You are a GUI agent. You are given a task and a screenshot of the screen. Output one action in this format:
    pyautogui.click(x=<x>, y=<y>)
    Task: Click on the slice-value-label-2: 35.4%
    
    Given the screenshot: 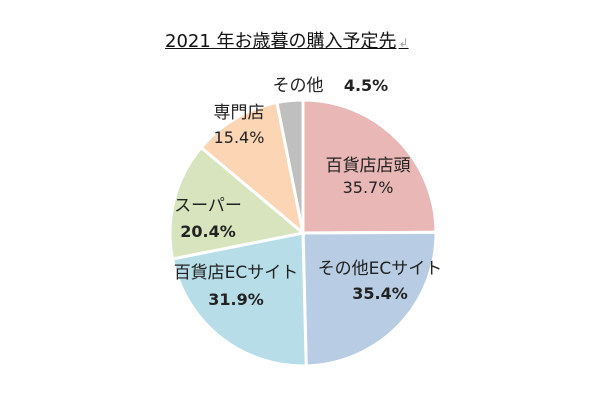 What is the action you would take?
    pyautogui.click(x=380, y=293)
    